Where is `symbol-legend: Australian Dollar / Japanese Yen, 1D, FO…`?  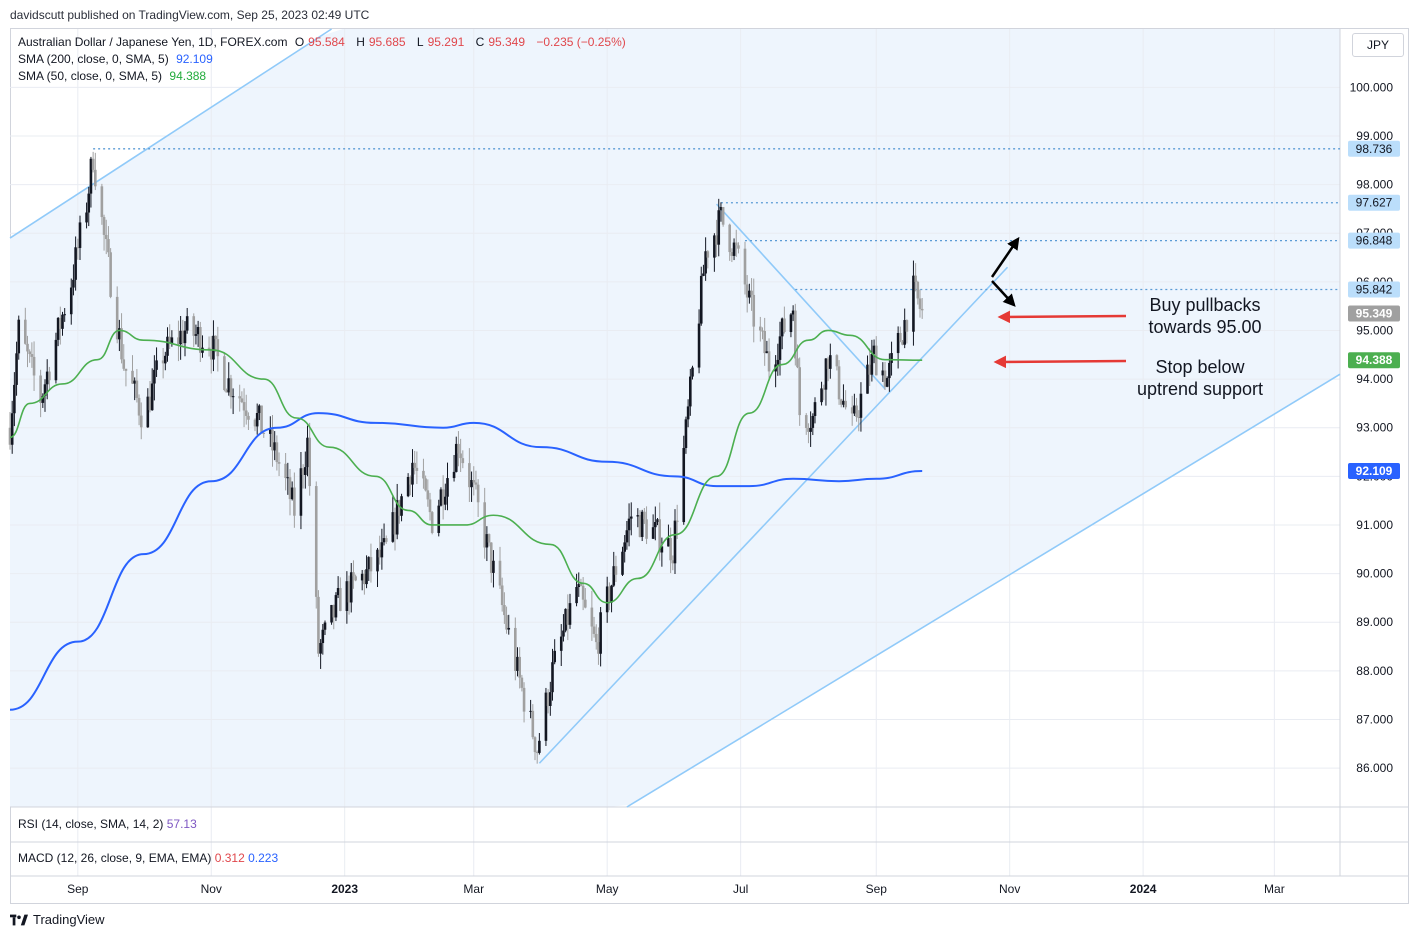 symbol-legend: Australian Dollar / Japanese Yen, 1D, FO… is located at coordinates (324, 42).